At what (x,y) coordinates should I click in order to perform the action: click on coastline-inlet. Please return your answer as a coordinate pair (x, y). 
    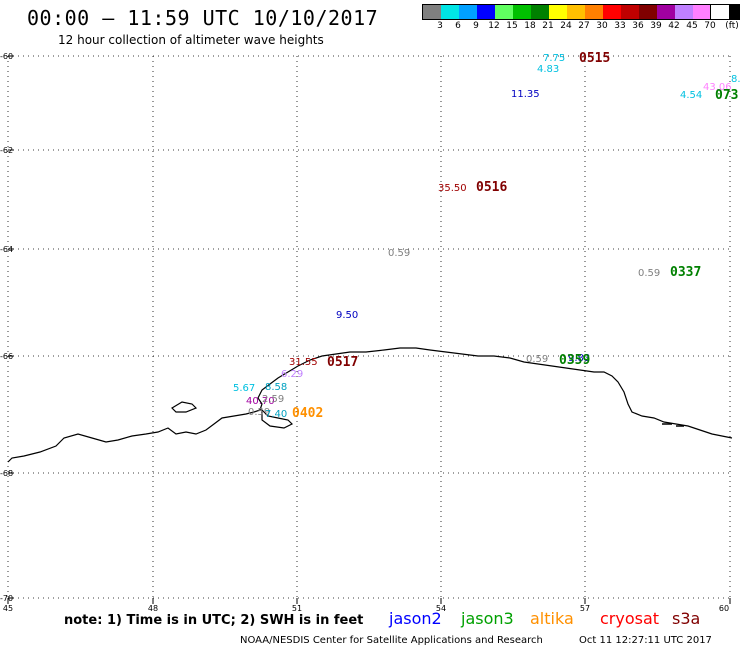
    Looking at the image, I should click on (277, 418).